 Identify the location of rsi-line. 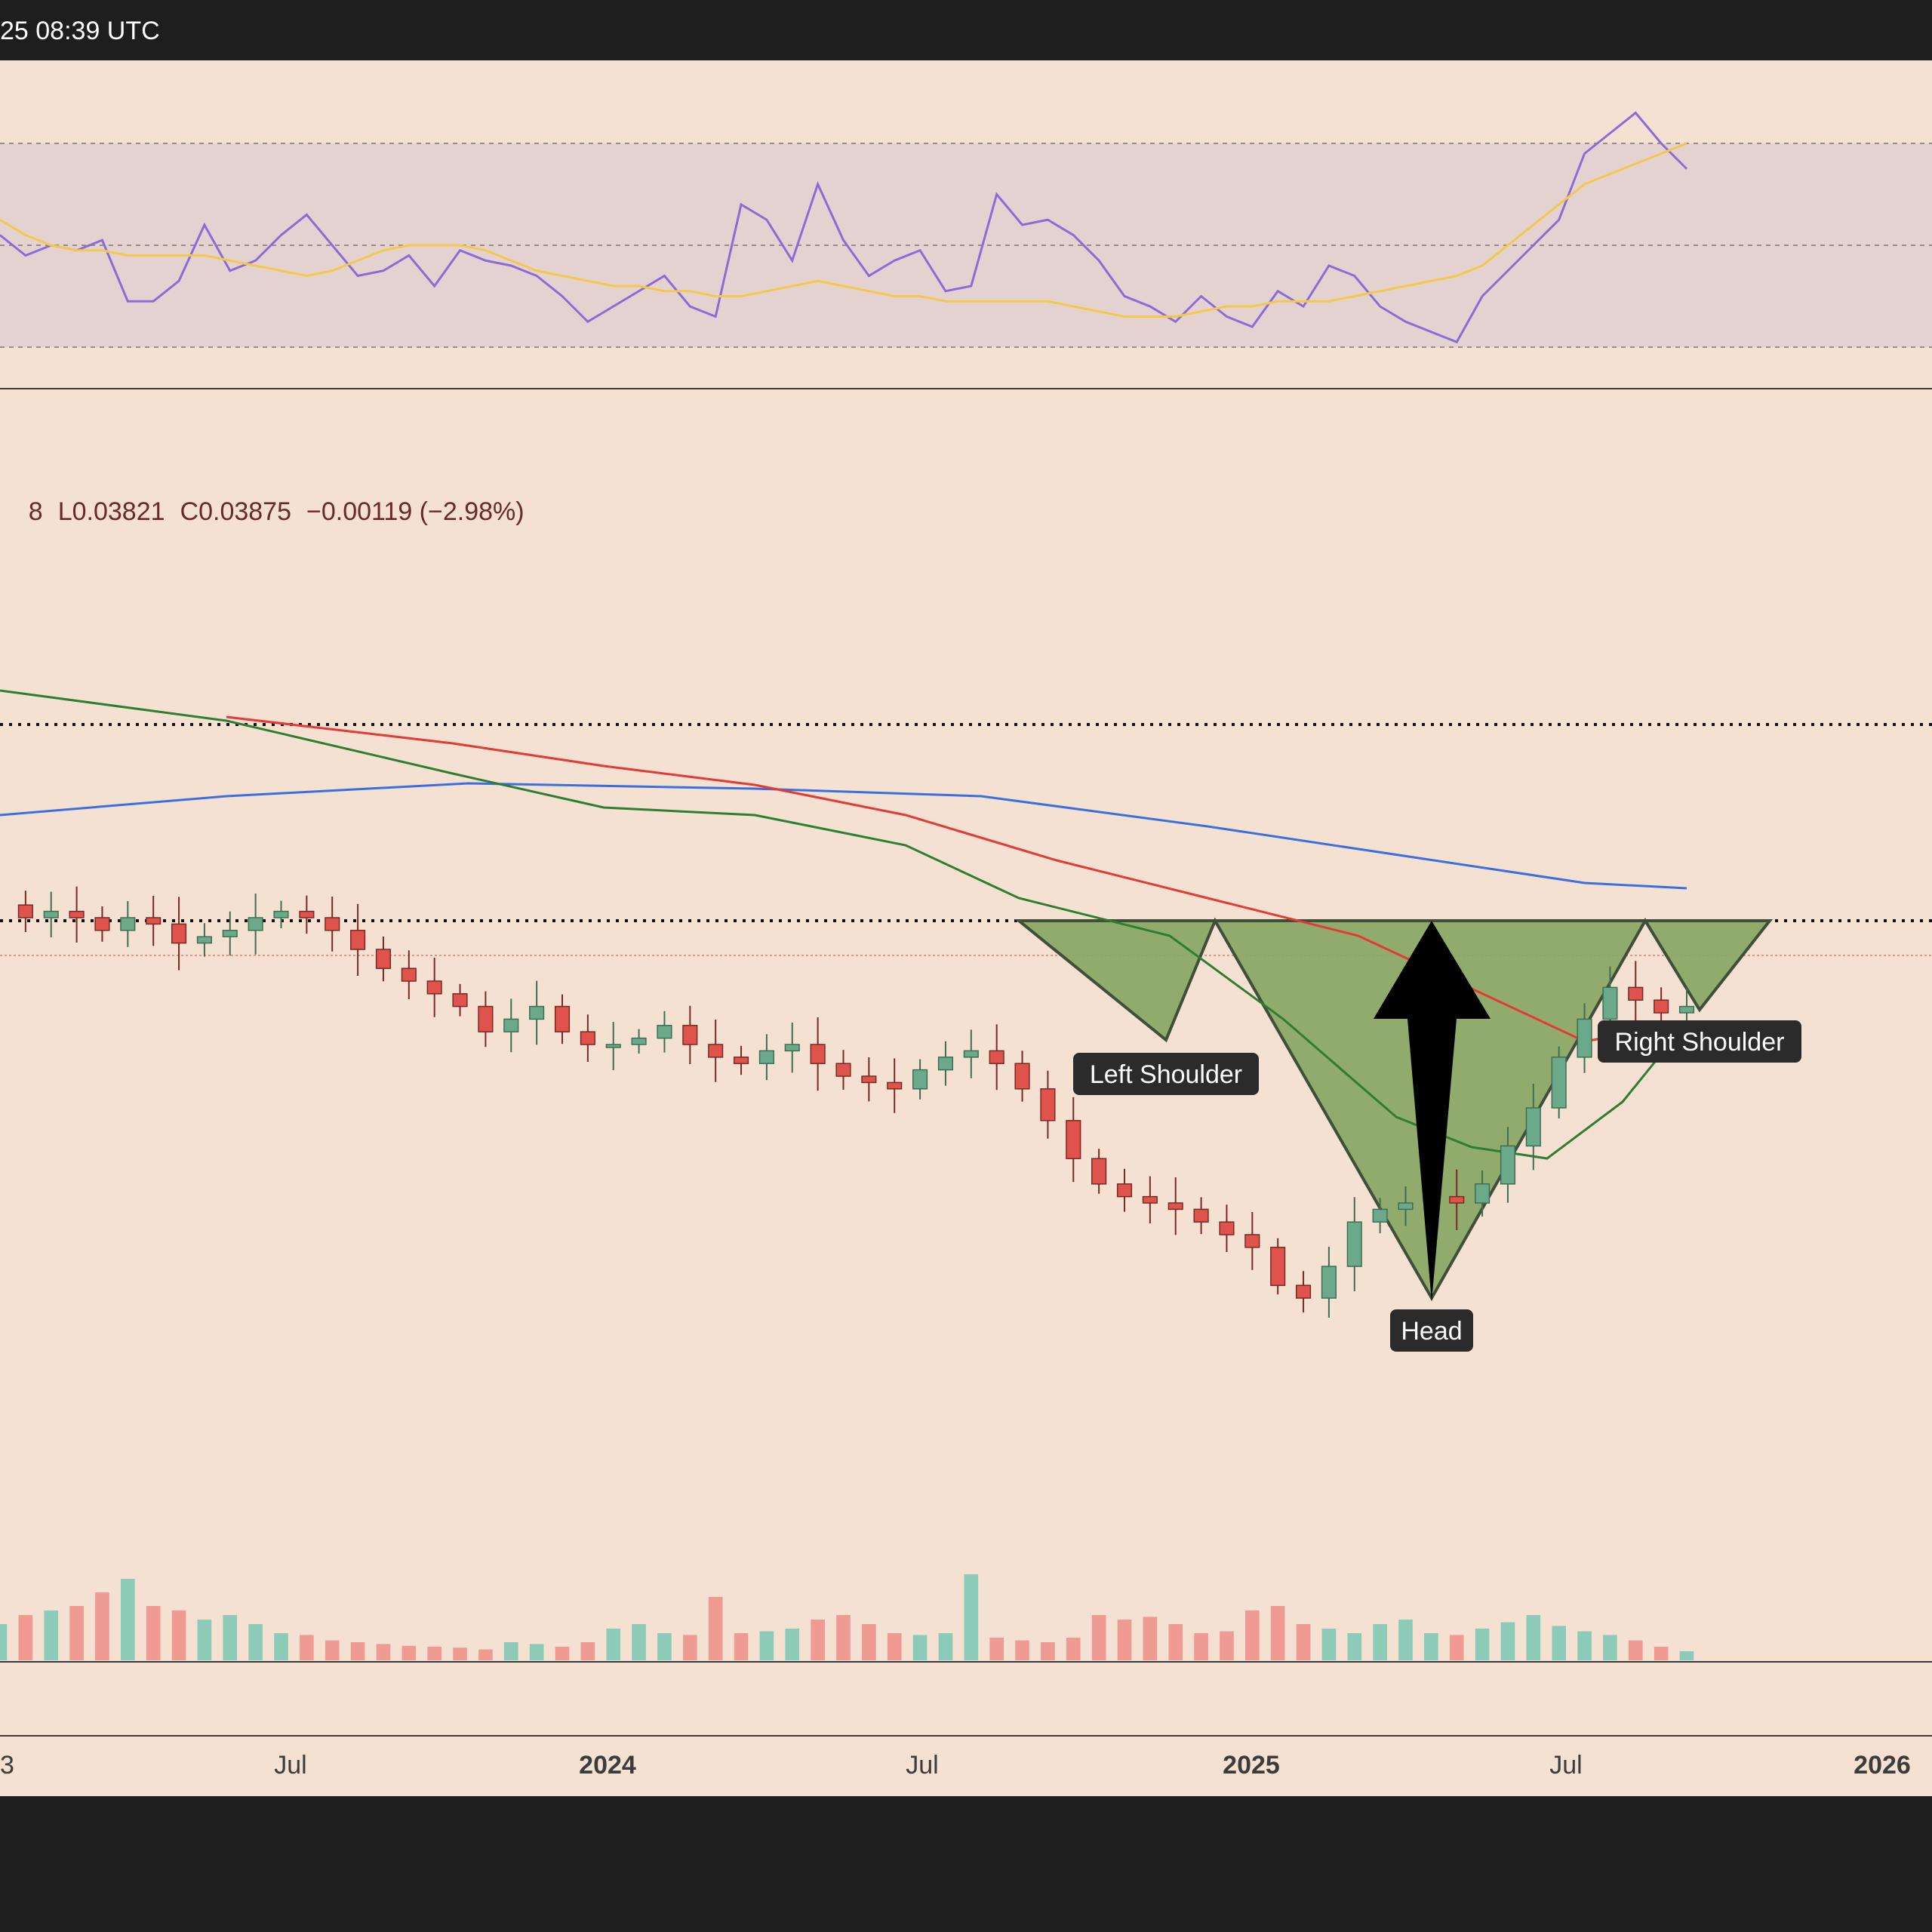
(844, 227).